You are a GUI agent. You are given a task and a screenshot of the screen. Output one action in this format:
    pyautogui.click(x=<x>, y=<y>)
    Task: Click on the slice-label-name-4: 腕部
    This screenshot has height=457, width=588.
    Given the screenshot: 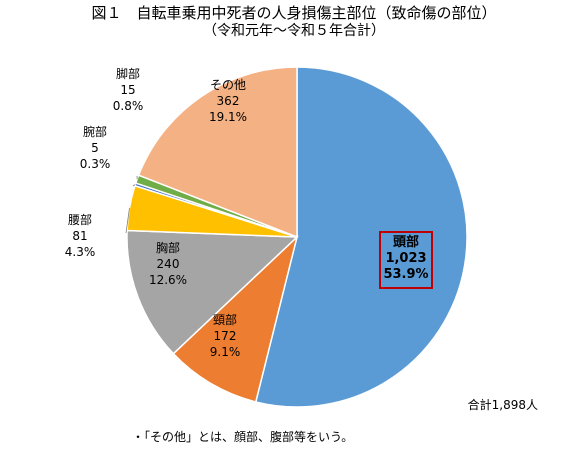 What is the action you would take?
    pyautogui.click(x=95, y=131)
    